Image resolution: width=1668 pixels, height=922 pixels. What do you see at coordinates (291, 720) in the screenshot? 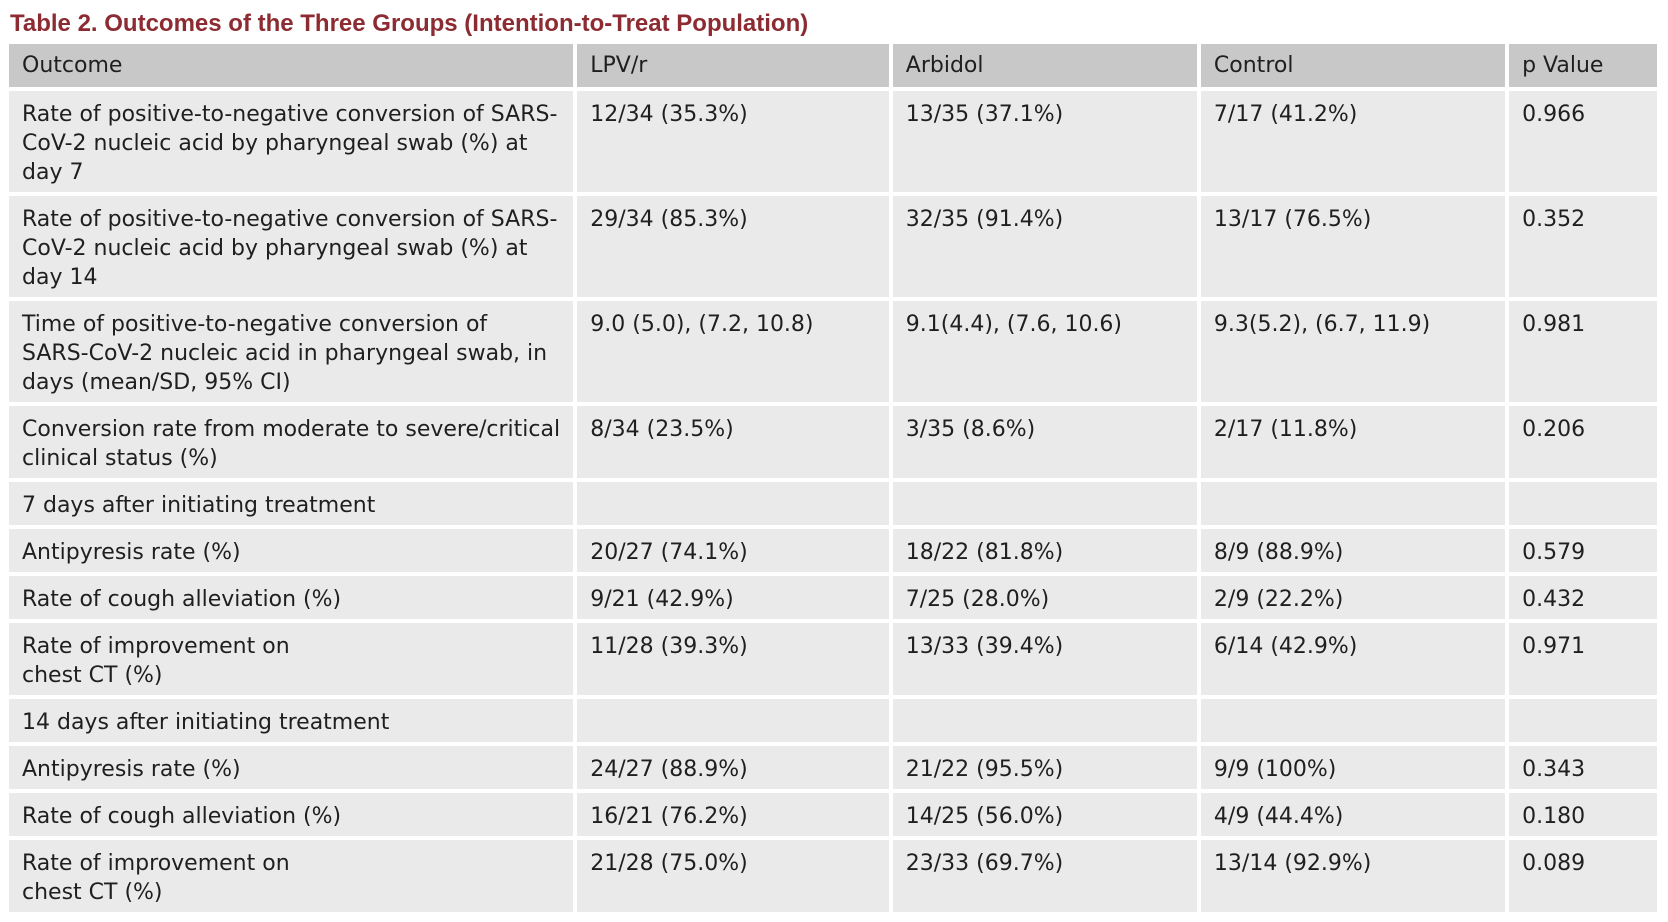
I see `section-label-cell: 14 days after initiating treatment` at bounding box center [291, 720].